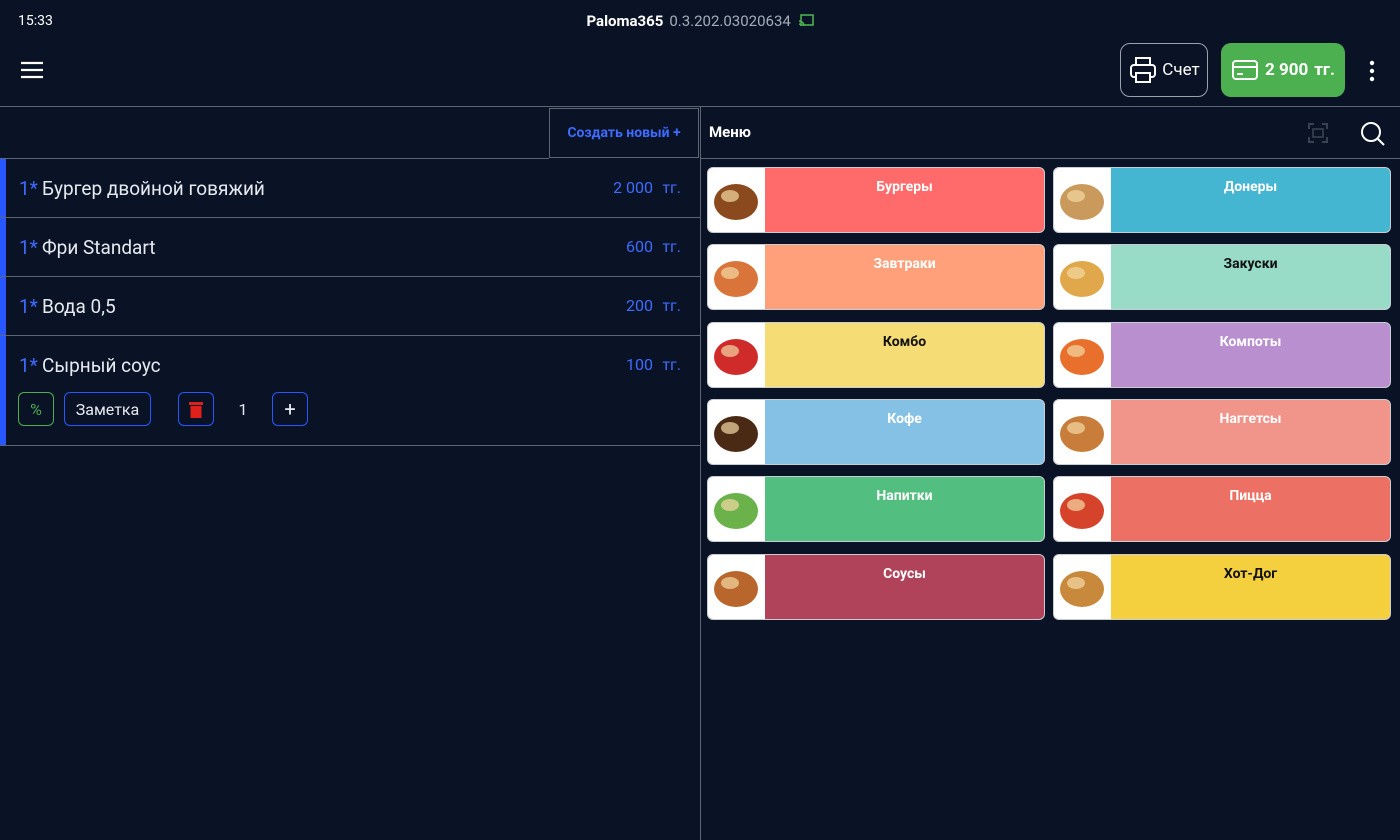  I want to click on category-tile: Наггетсы, so click(1222, 432).